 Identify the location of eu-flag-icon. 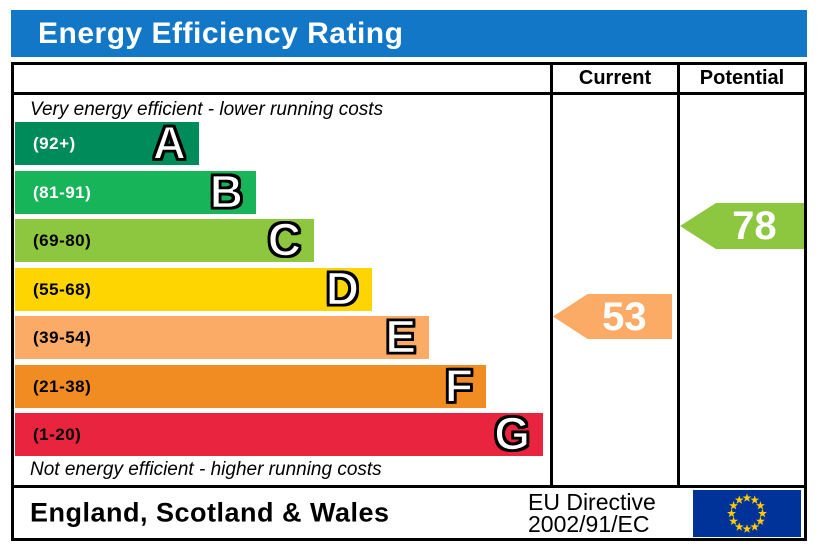
(747, 513).